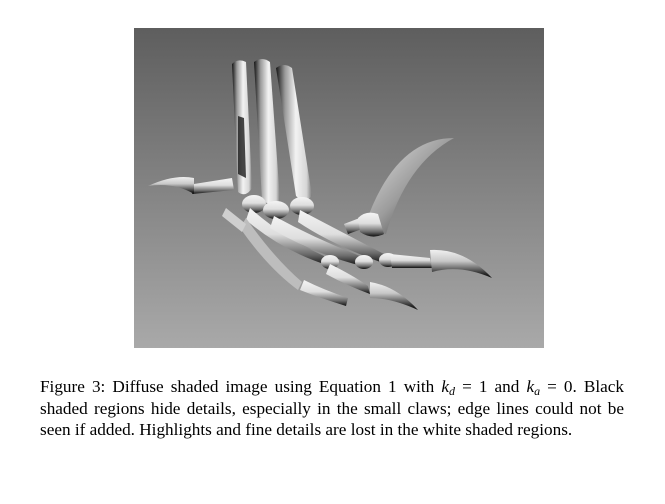 This screenshot has width=665, height=504. What do you see at coordinates (272, 131) in the screenshot?
I see `metatarsal-bones` at bounding box center [272, 131].